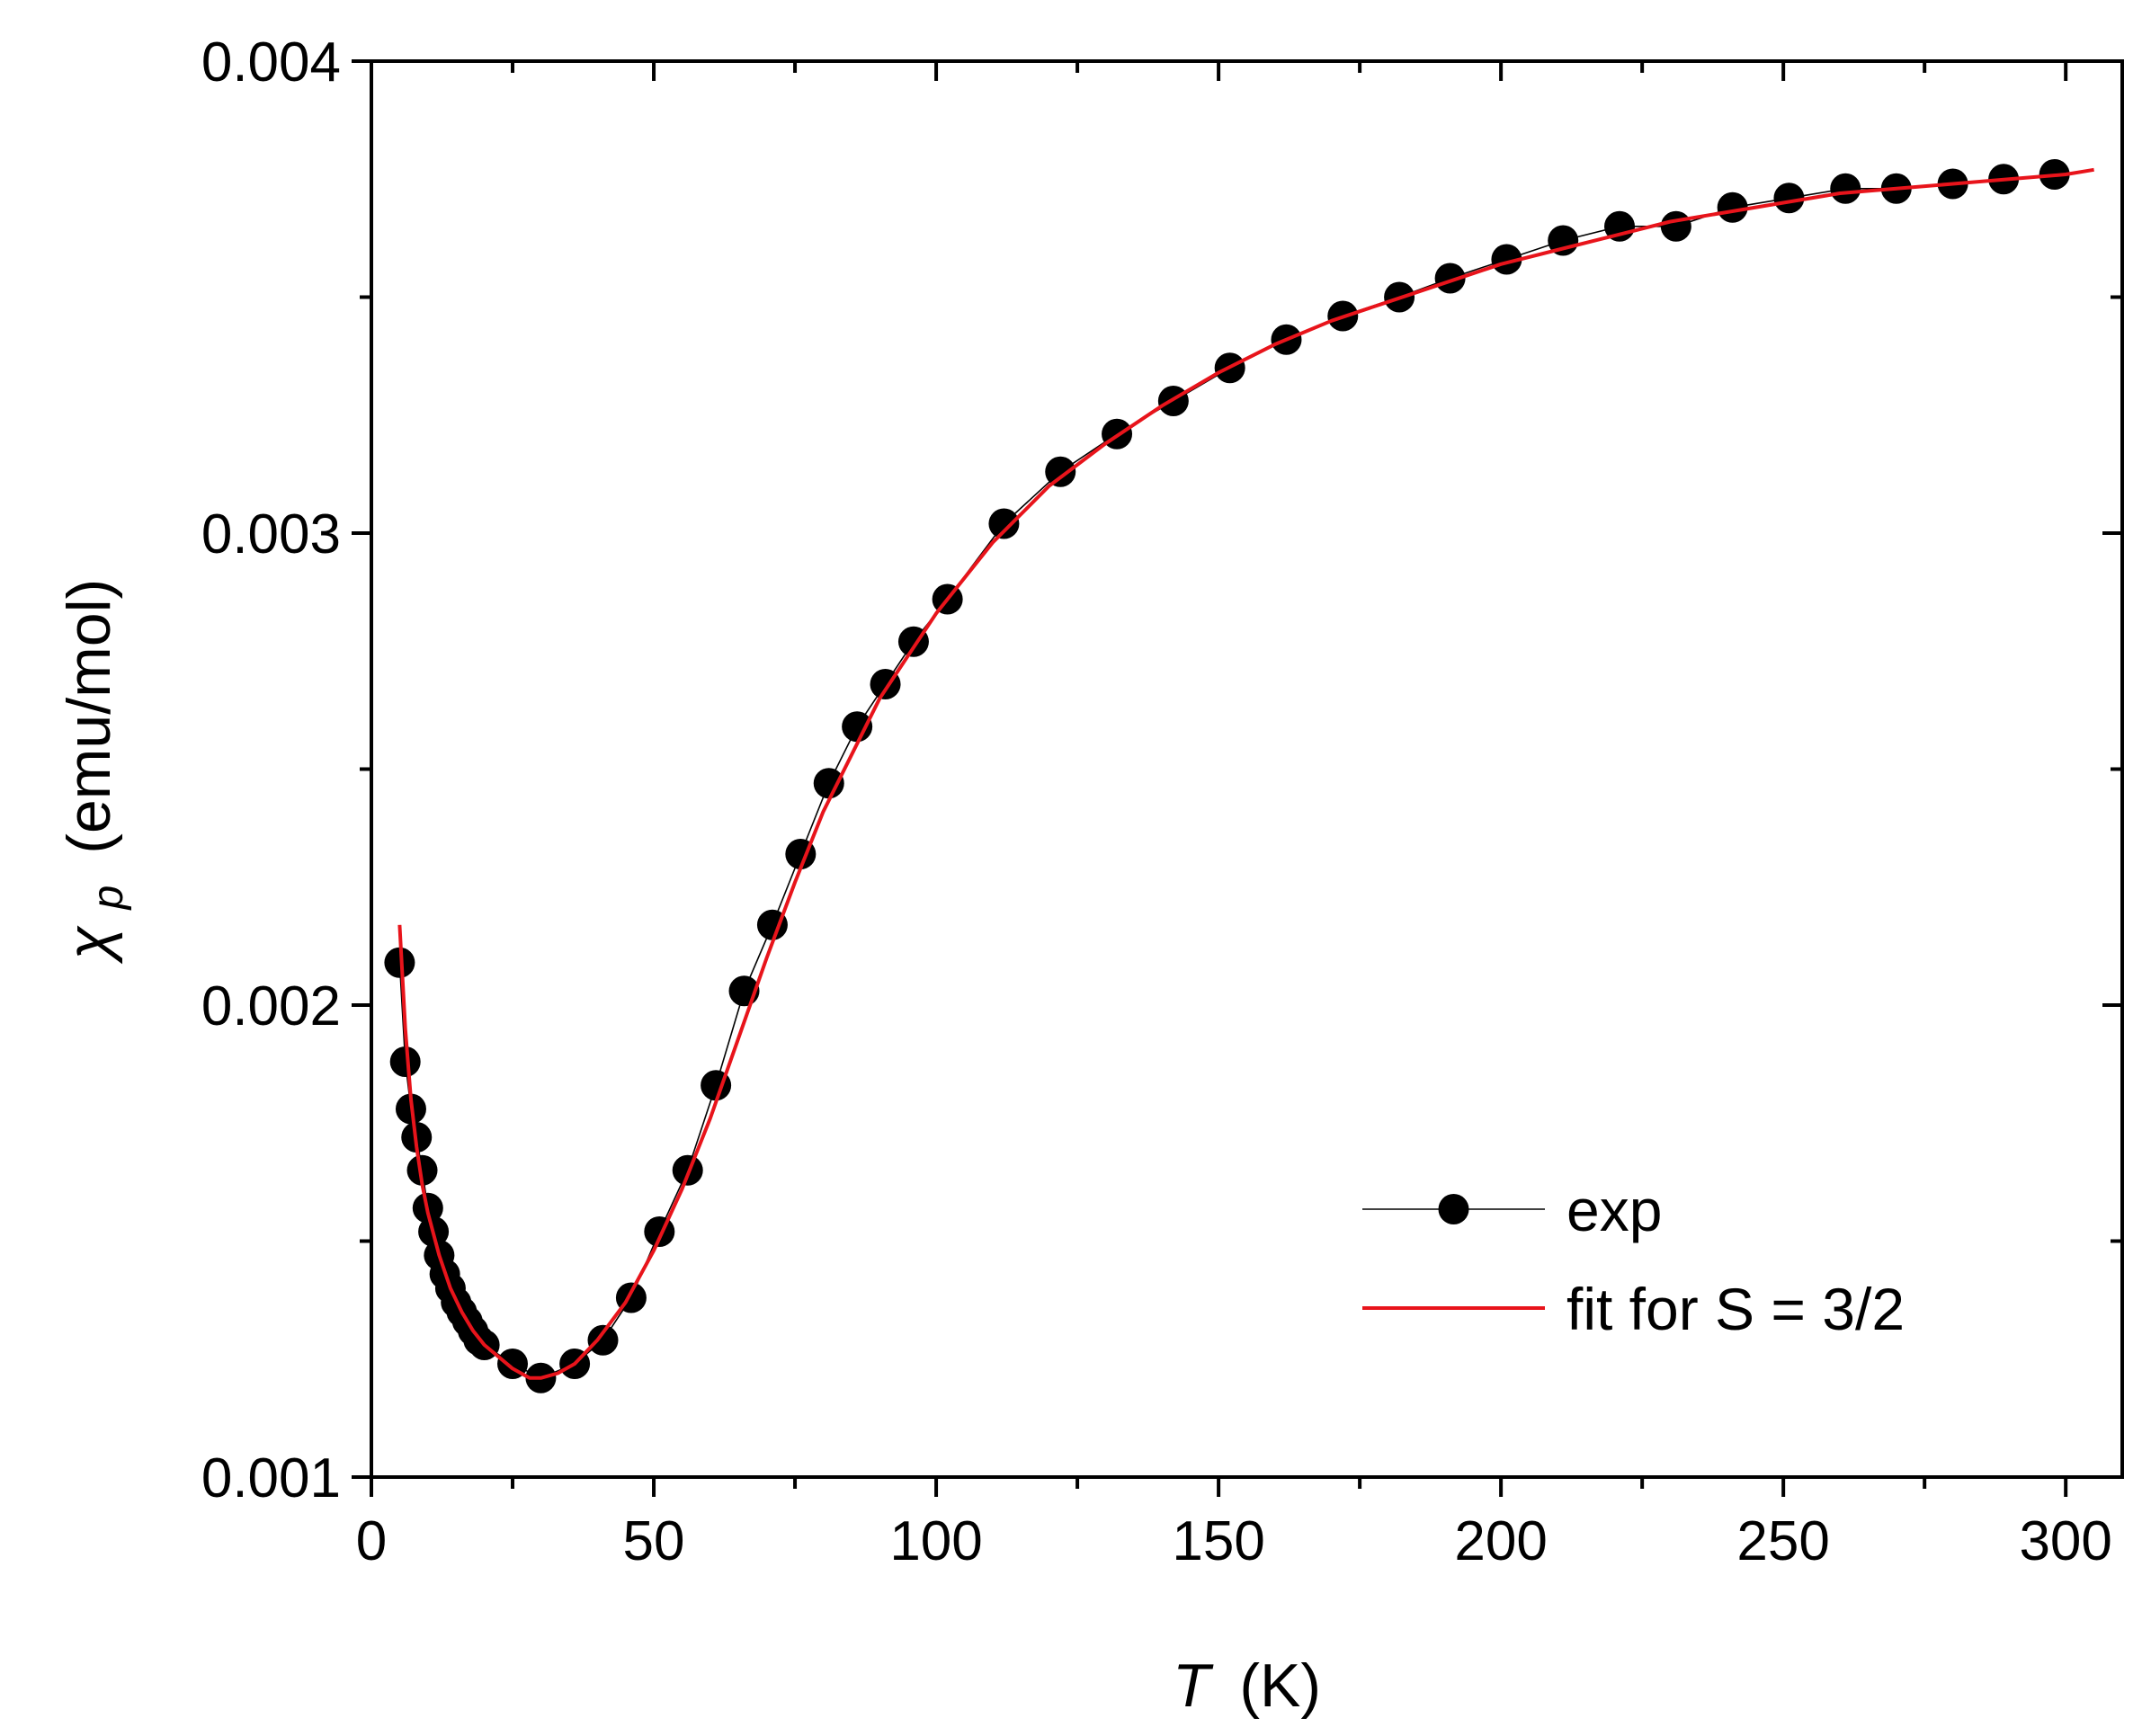 This screenshot has width=2151, height=1736. I want to click on y-tick-label: 0.004, so click(271, 62).